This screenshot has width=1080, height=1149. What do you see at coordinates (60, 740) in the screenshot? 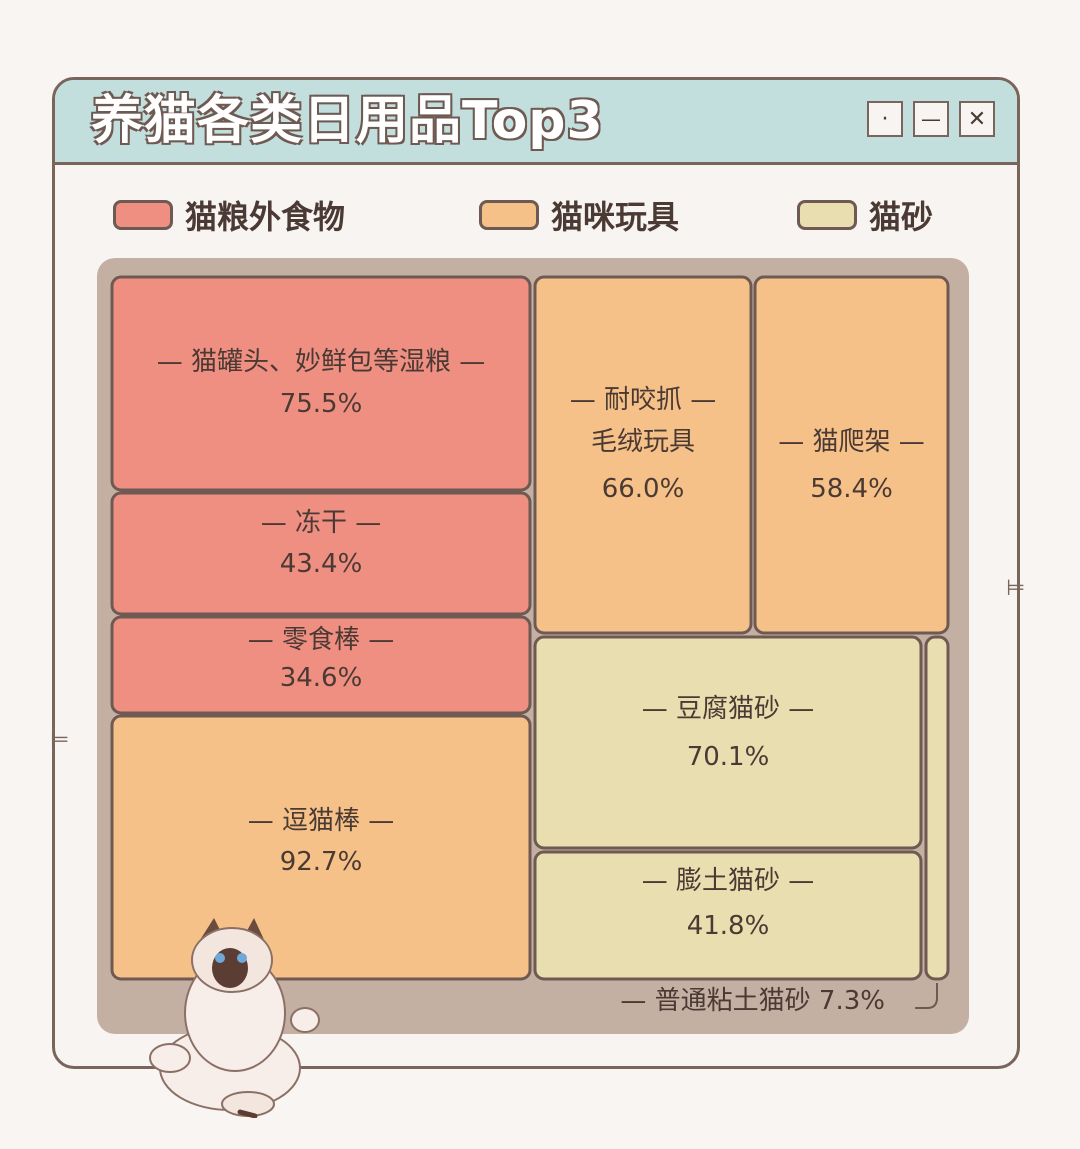
I see `side-tick-left: ⊨` at bounding box center [60, 740].